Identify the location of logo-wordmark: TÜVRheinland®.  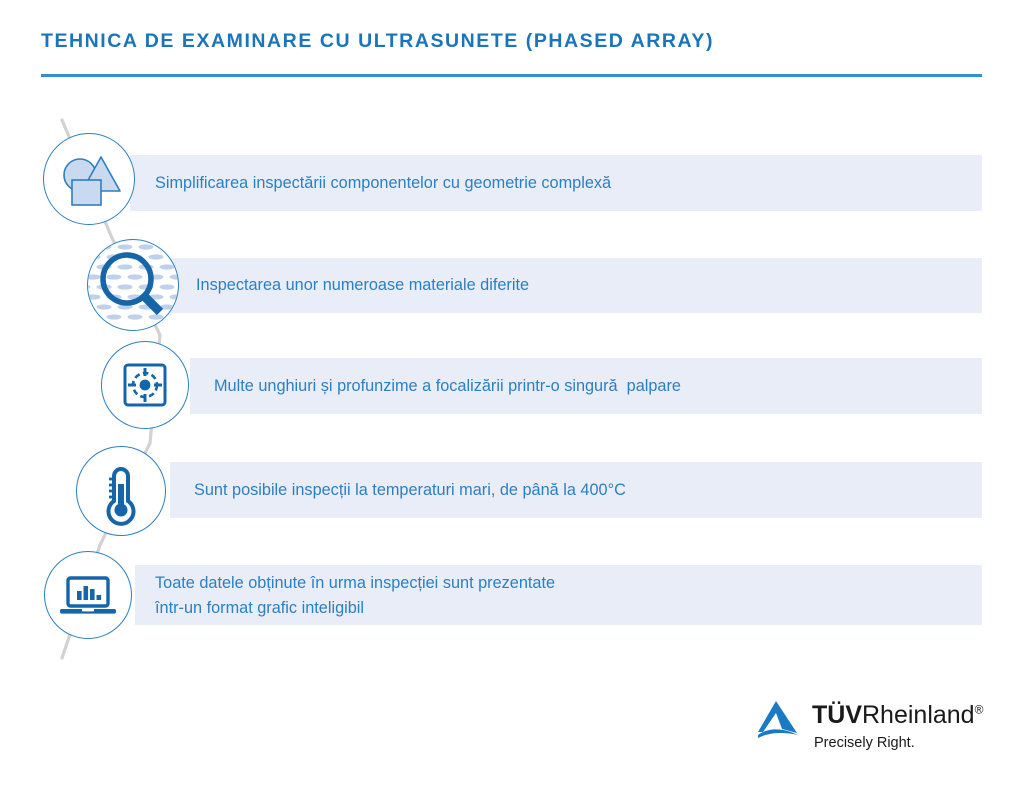
(897, 715).